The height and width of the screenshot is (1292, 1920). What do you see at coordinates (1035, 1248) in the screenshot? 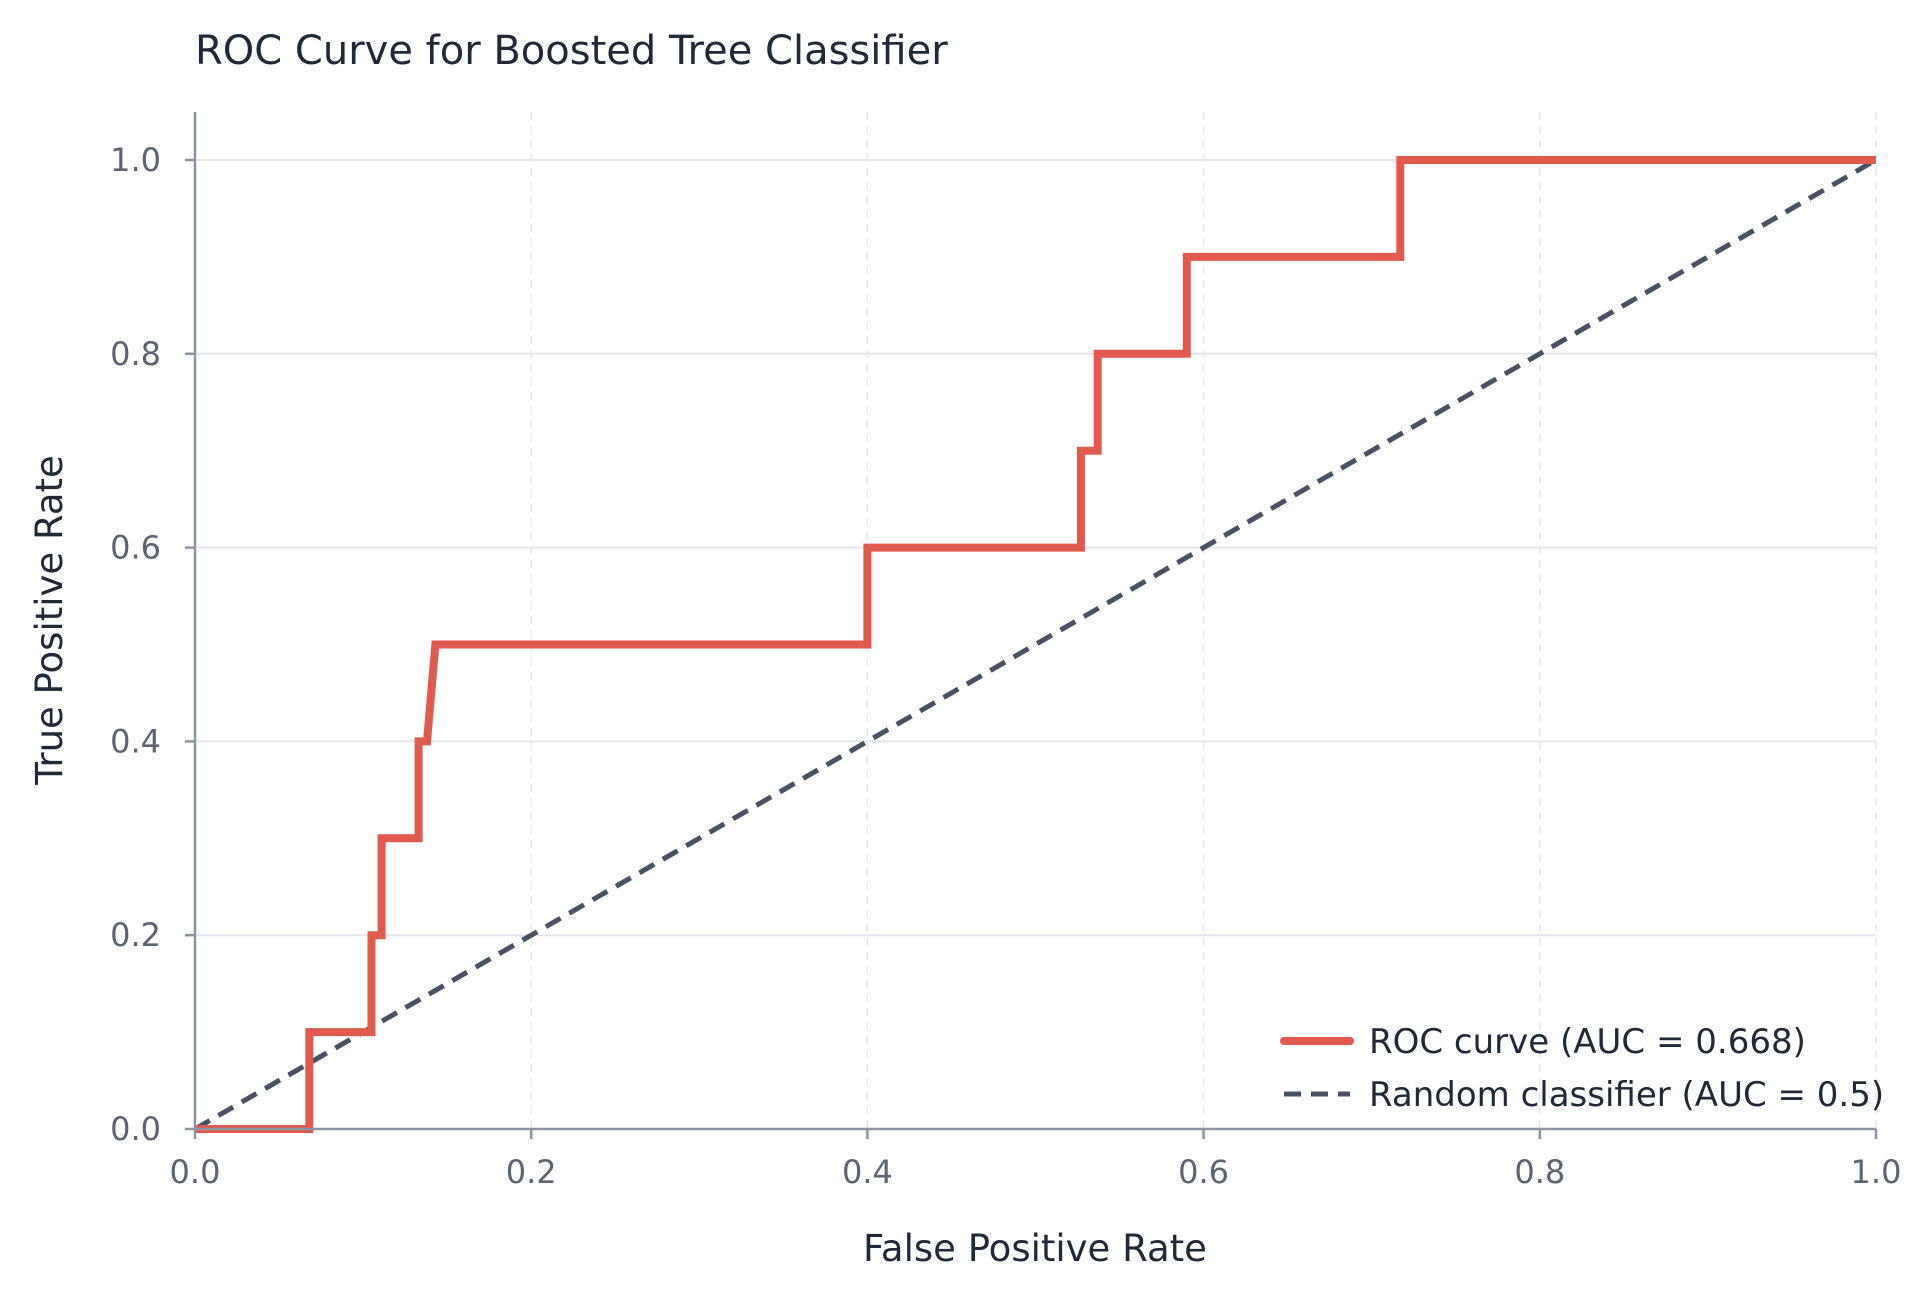
I see `x-axis-label: False Positive Rate` at bounding box center [1035, 1248].